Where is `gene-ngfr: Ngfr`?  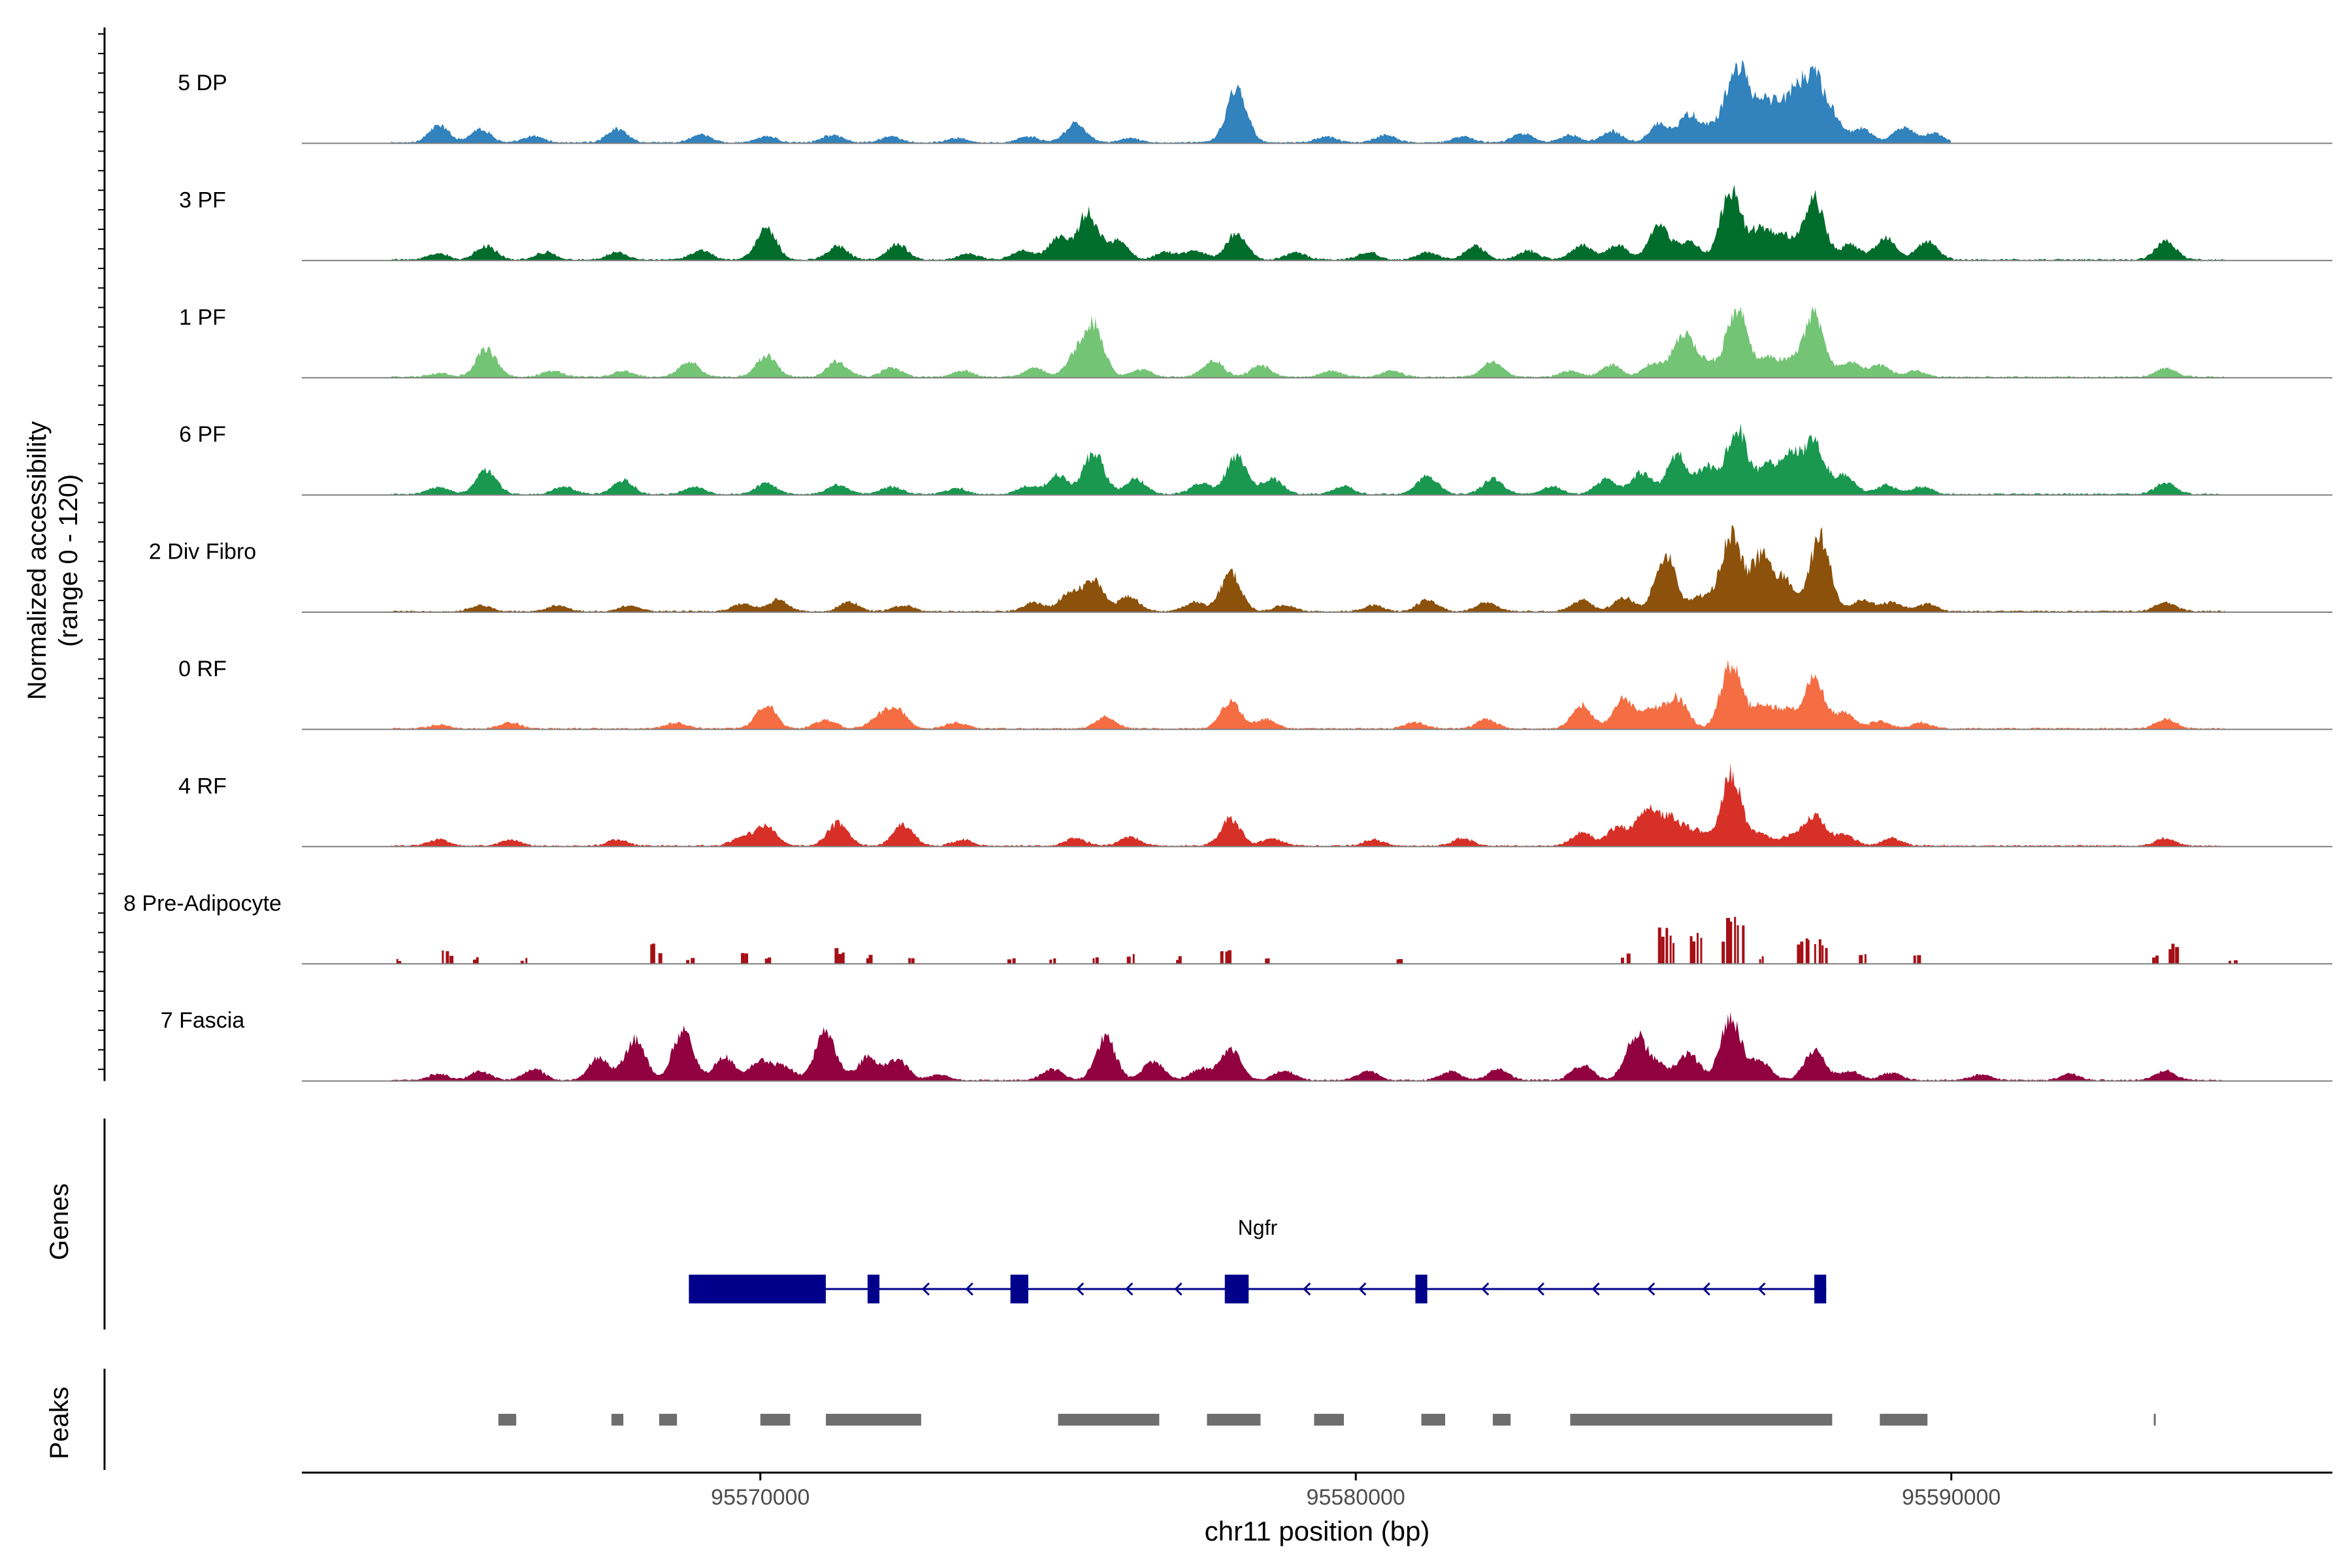
gene-ngfr: Ngfr is located at coordinates (1258, 1259).